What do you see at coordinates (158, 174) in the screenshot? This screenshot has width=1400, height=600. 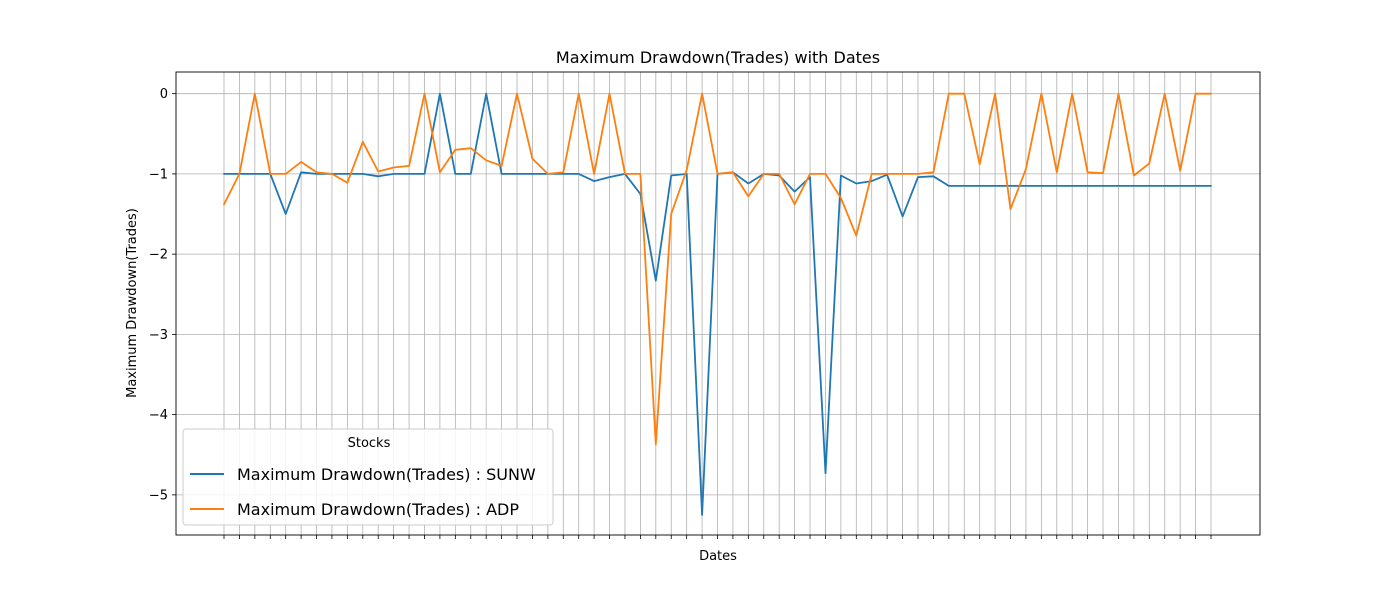 I see `y-tick-label: −1` at bounding box center [158, 174].